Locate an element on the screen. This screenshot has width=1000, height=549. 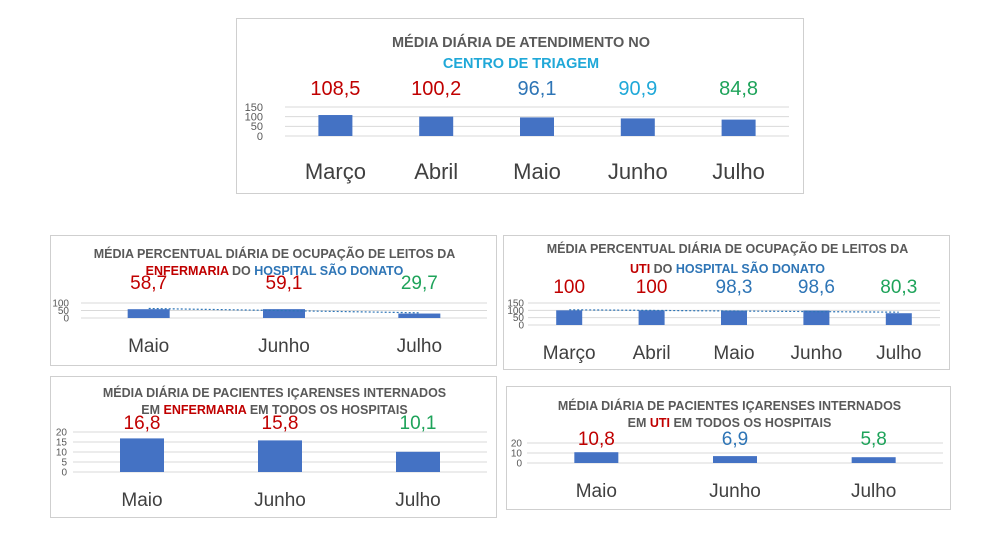
data-label: 10,1 is located at coordinates (418, 423).